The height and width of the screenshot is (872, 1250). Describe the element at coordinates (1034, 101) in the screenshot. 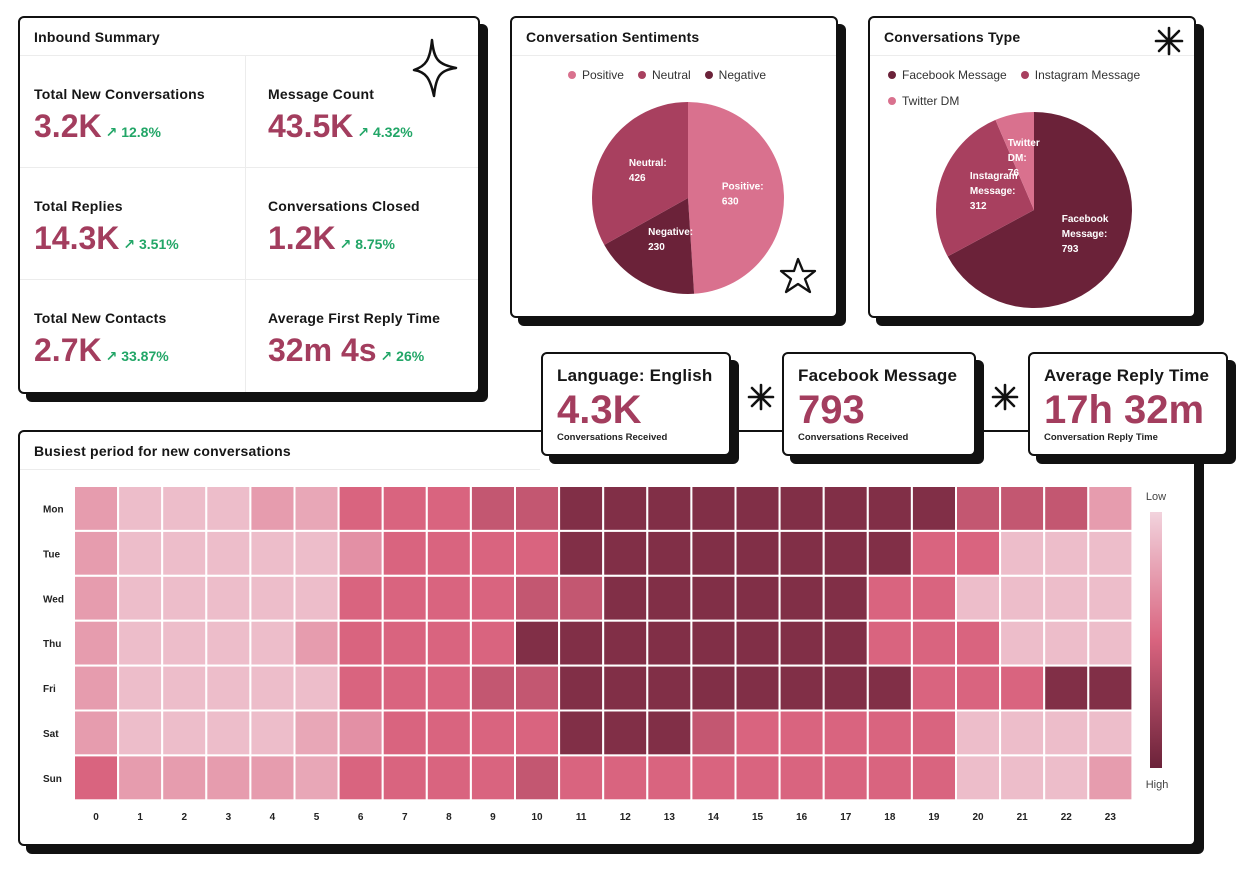

I see `legend-item: Twitter DM` at that location.